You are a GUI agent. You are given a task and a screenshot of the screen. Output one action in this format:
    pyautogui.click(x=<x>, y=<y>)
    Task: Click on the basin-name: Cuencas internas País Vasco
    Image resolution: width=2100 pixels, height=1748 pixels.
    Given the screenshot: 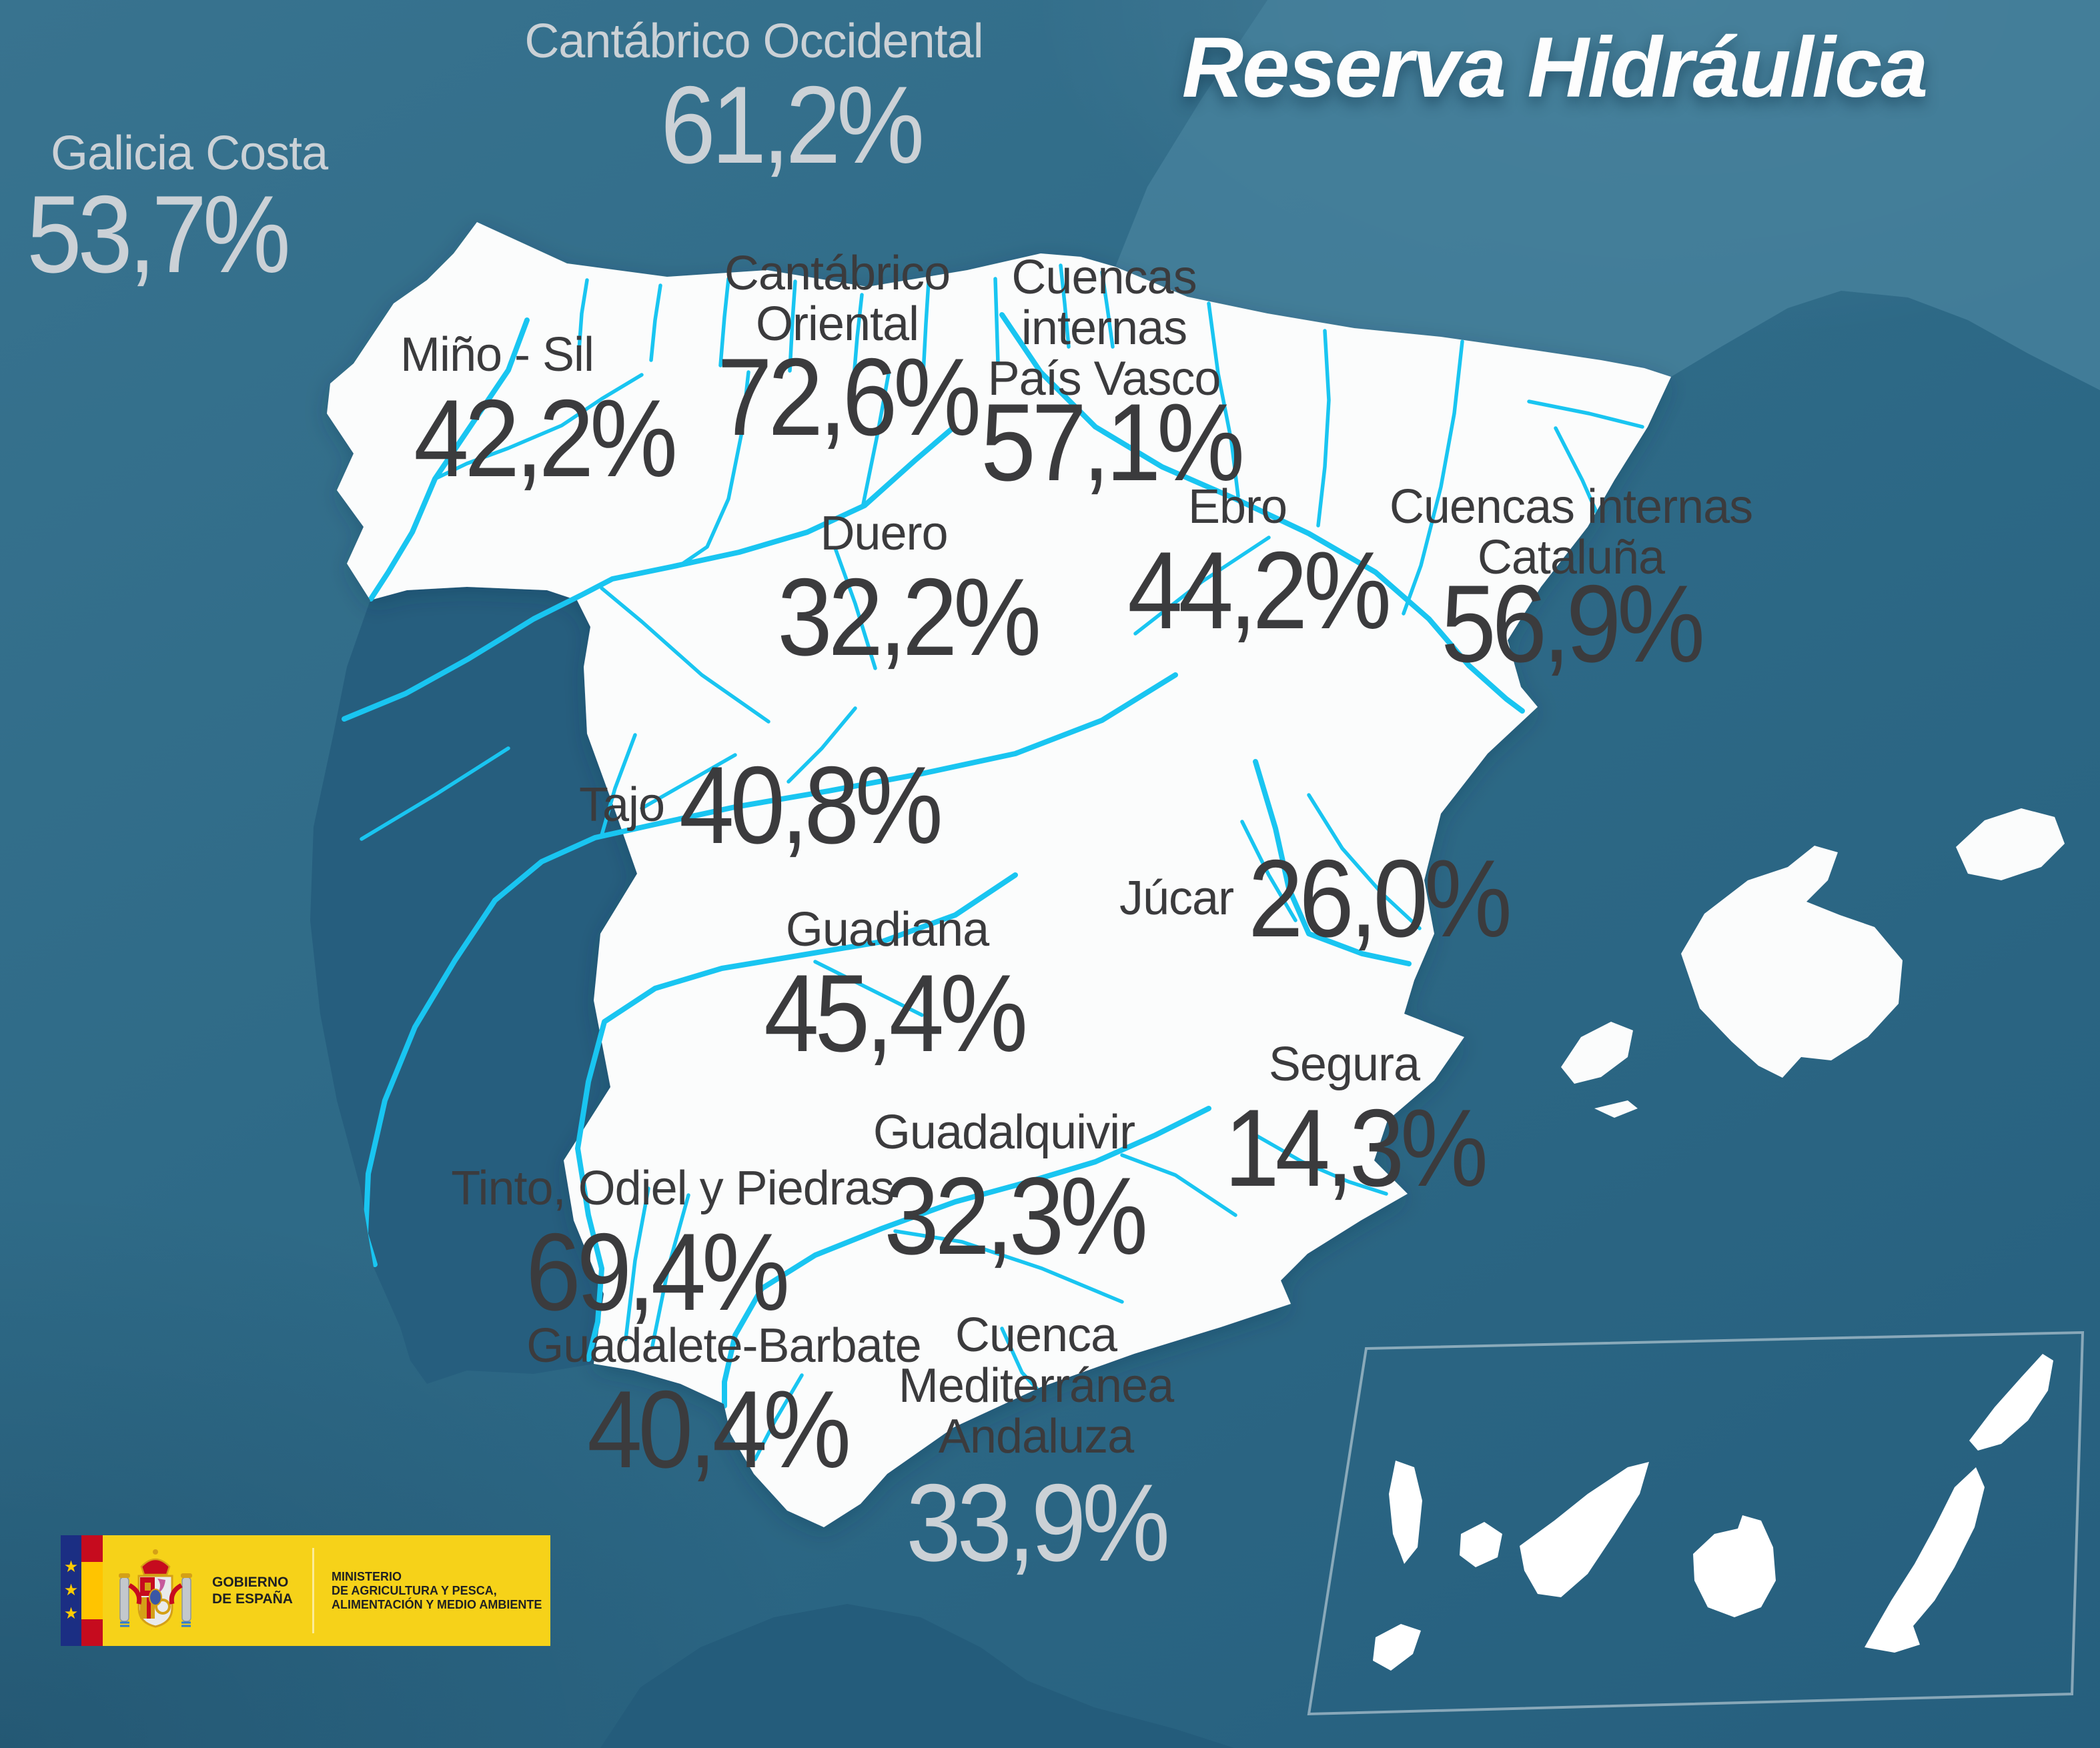 What is the action you would take?
    pyautogui.click(x=1104, y=328)
    